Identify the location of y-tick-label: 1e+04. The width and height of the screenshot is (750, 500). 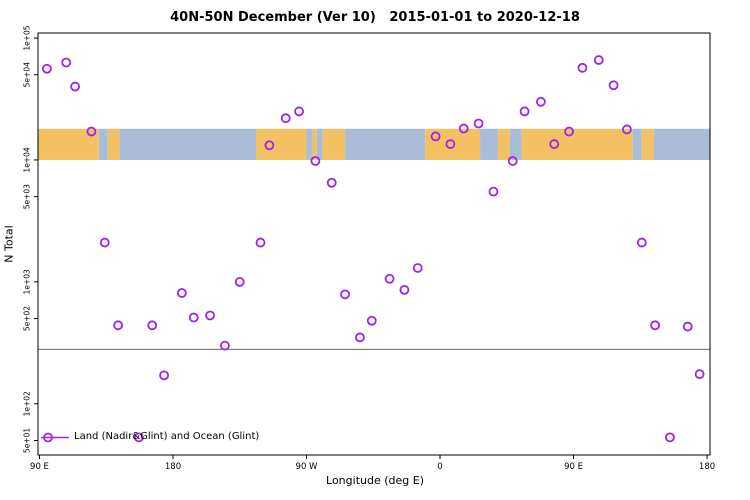
(27, 159).